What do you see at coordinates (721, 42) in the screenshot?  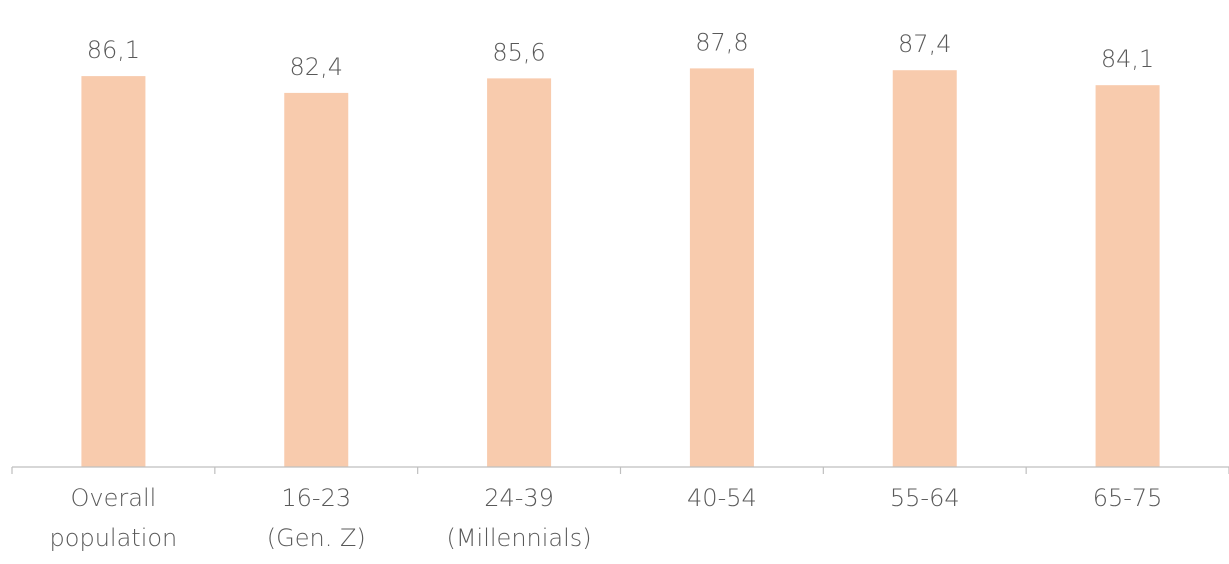 I see `bar-value-label: 87,8` at bounding box center [721, 42].